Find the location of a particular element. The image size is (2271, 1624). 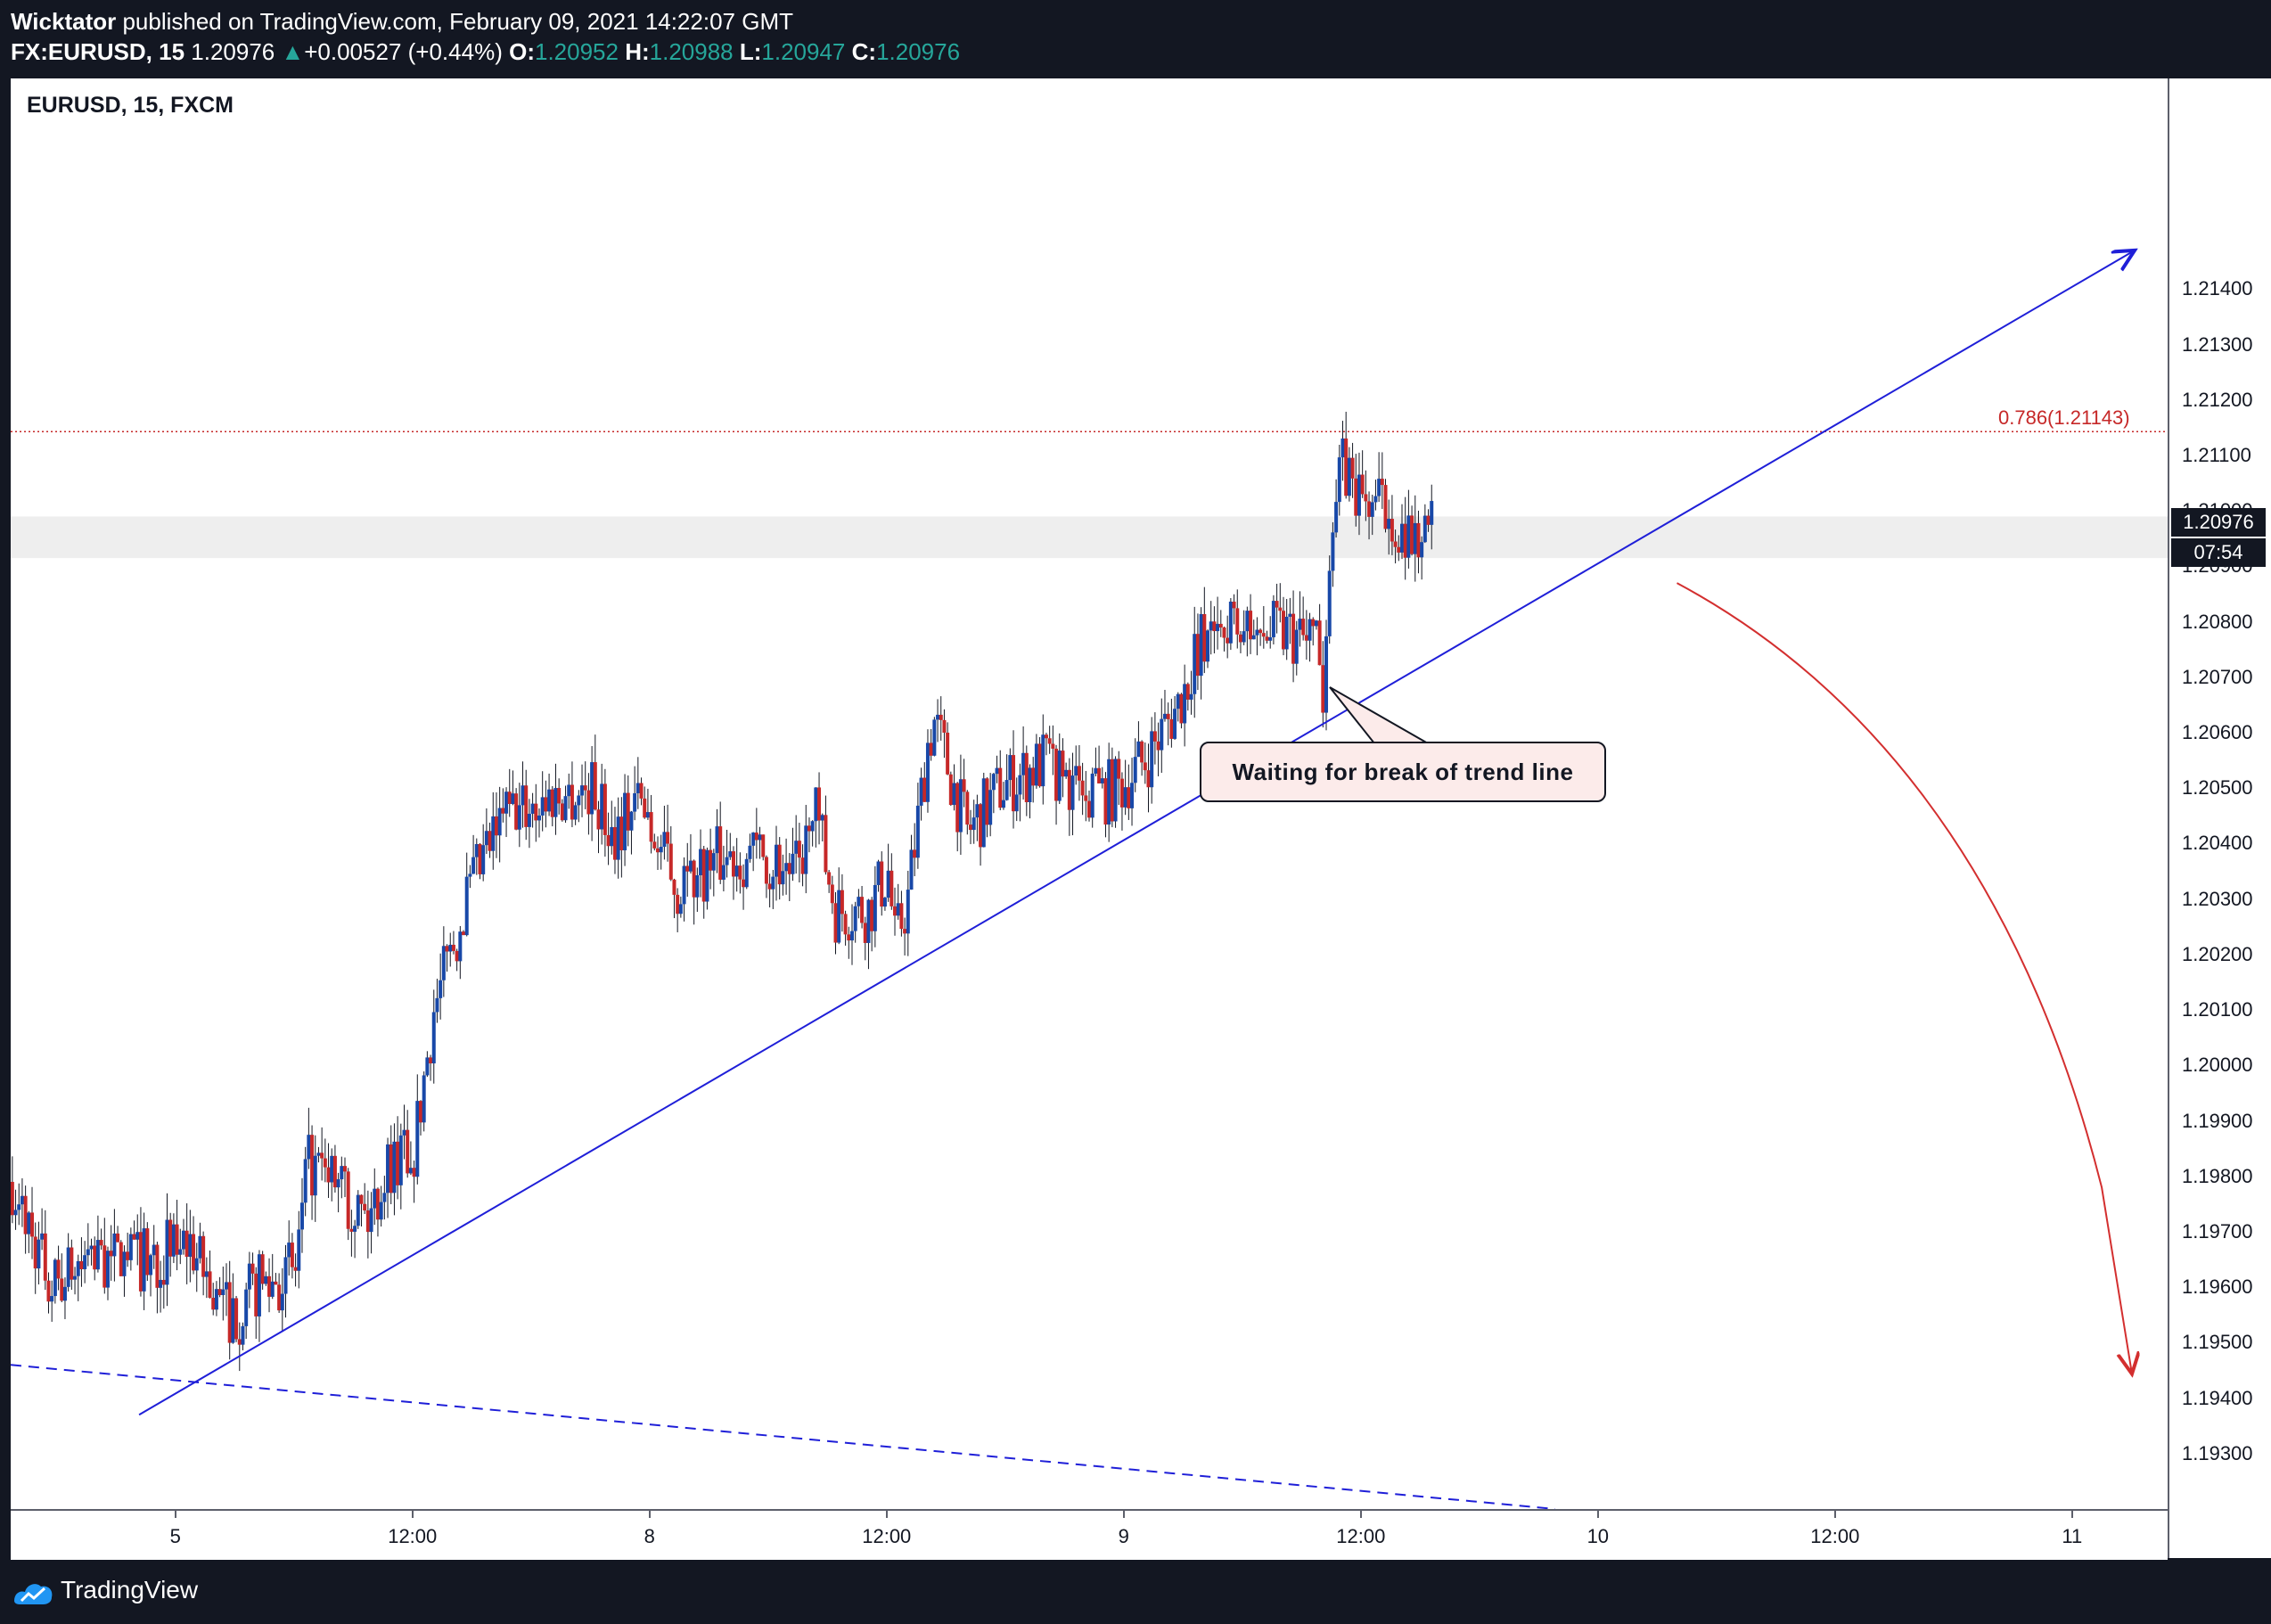

high-label: H: is located at coordinates (637, 51).